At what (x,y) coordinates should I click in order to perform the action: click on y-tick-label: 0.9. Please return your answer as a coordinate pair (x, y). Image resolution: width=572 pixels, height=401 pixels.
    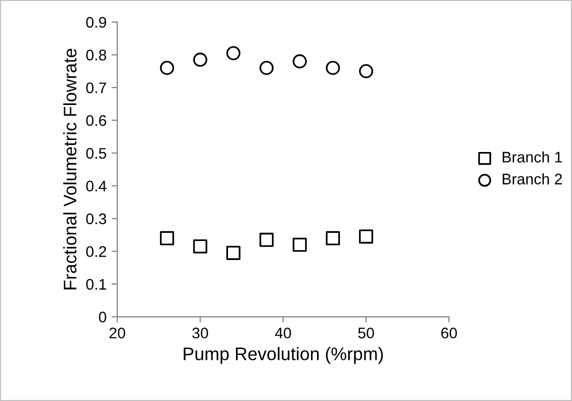
    Looking at the image, I should click on (96, 22).